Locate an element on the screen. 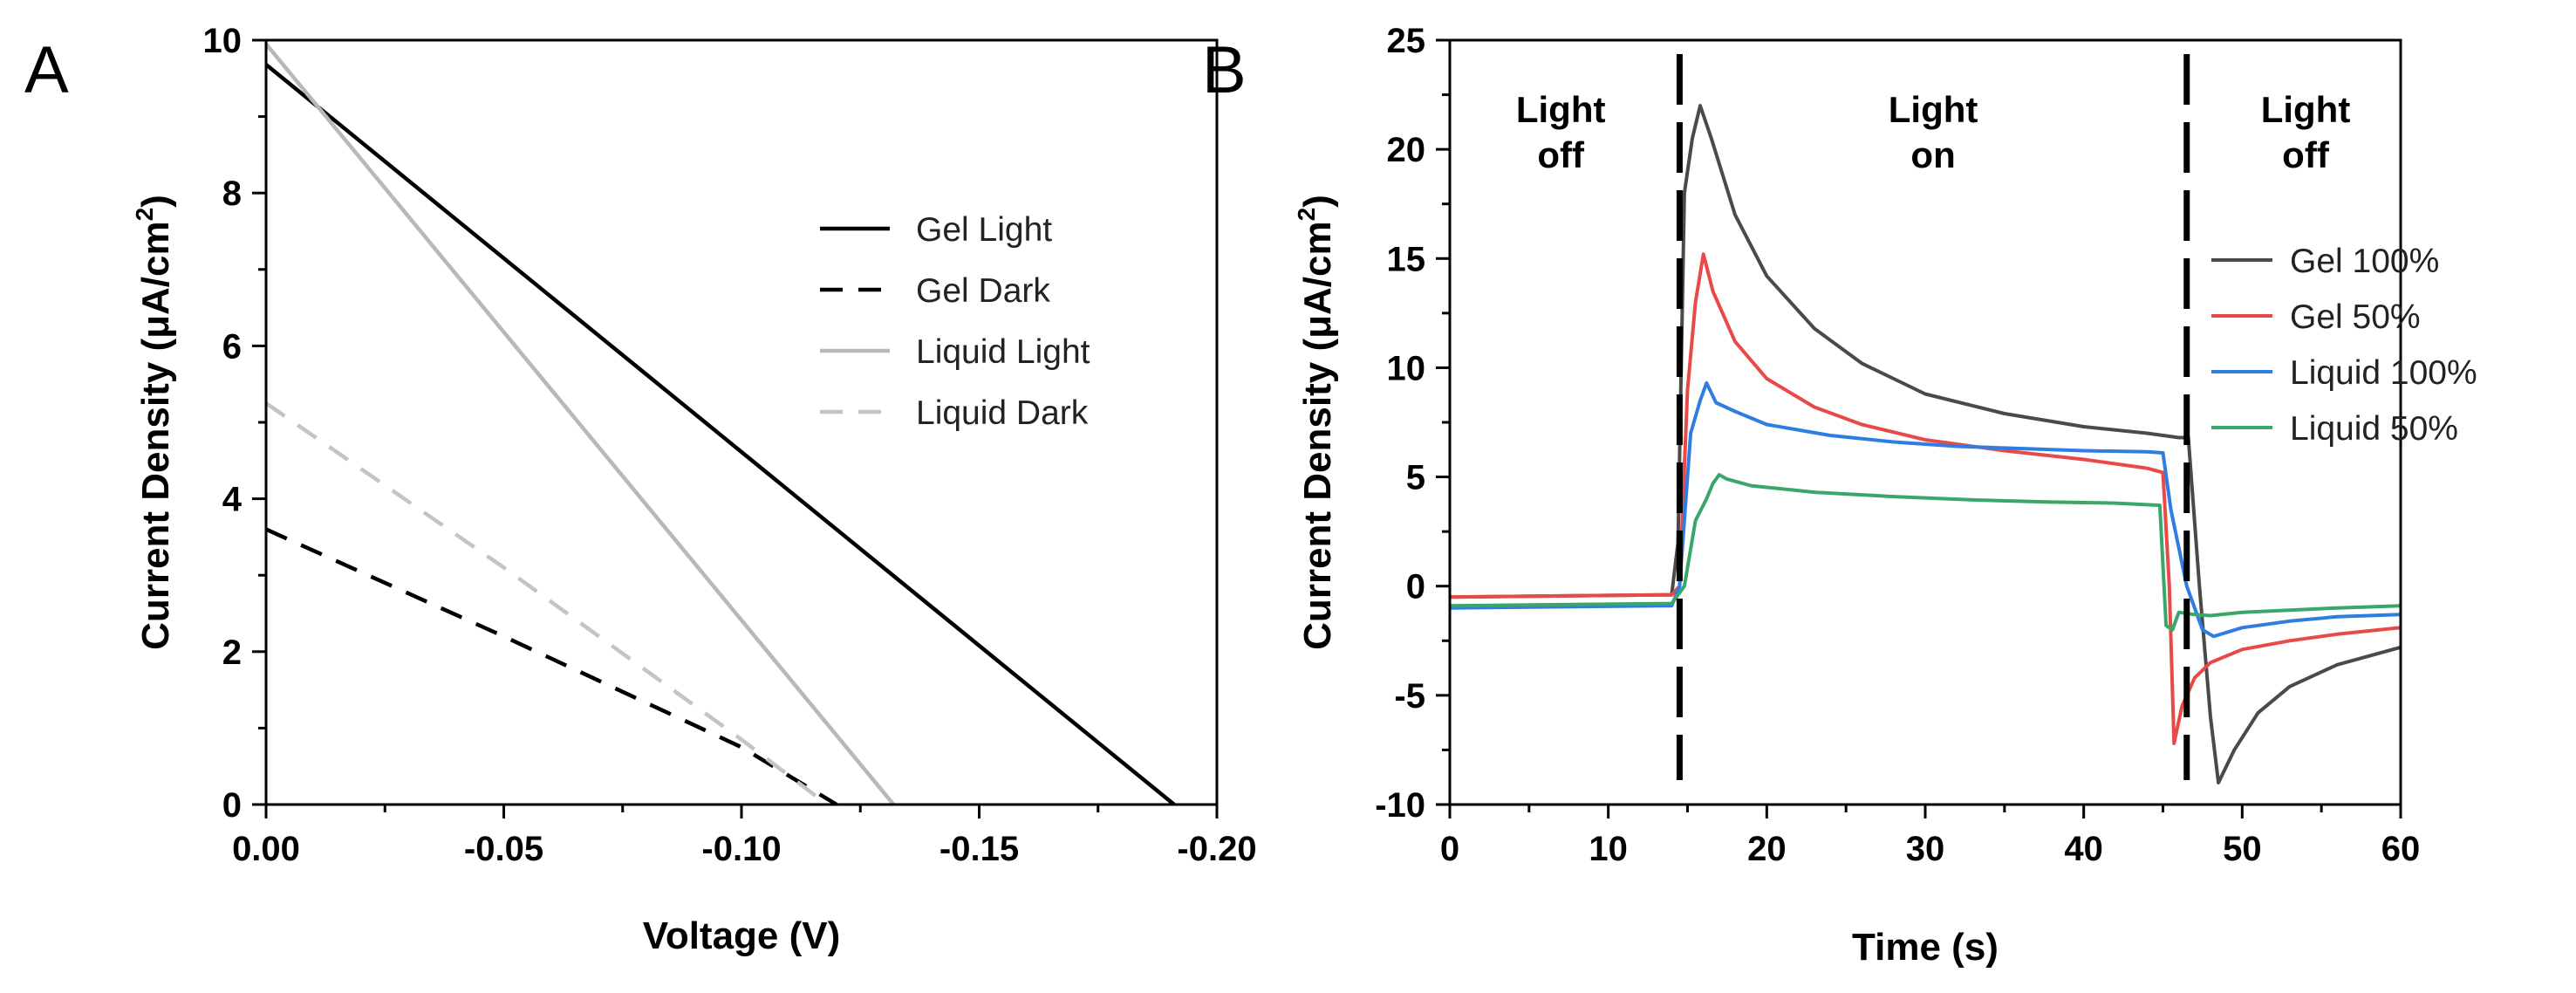 The width and height of the screenshot is (2576, 993). panel-b-x-tick-label: 40 is located at coordinates (2083, 849).